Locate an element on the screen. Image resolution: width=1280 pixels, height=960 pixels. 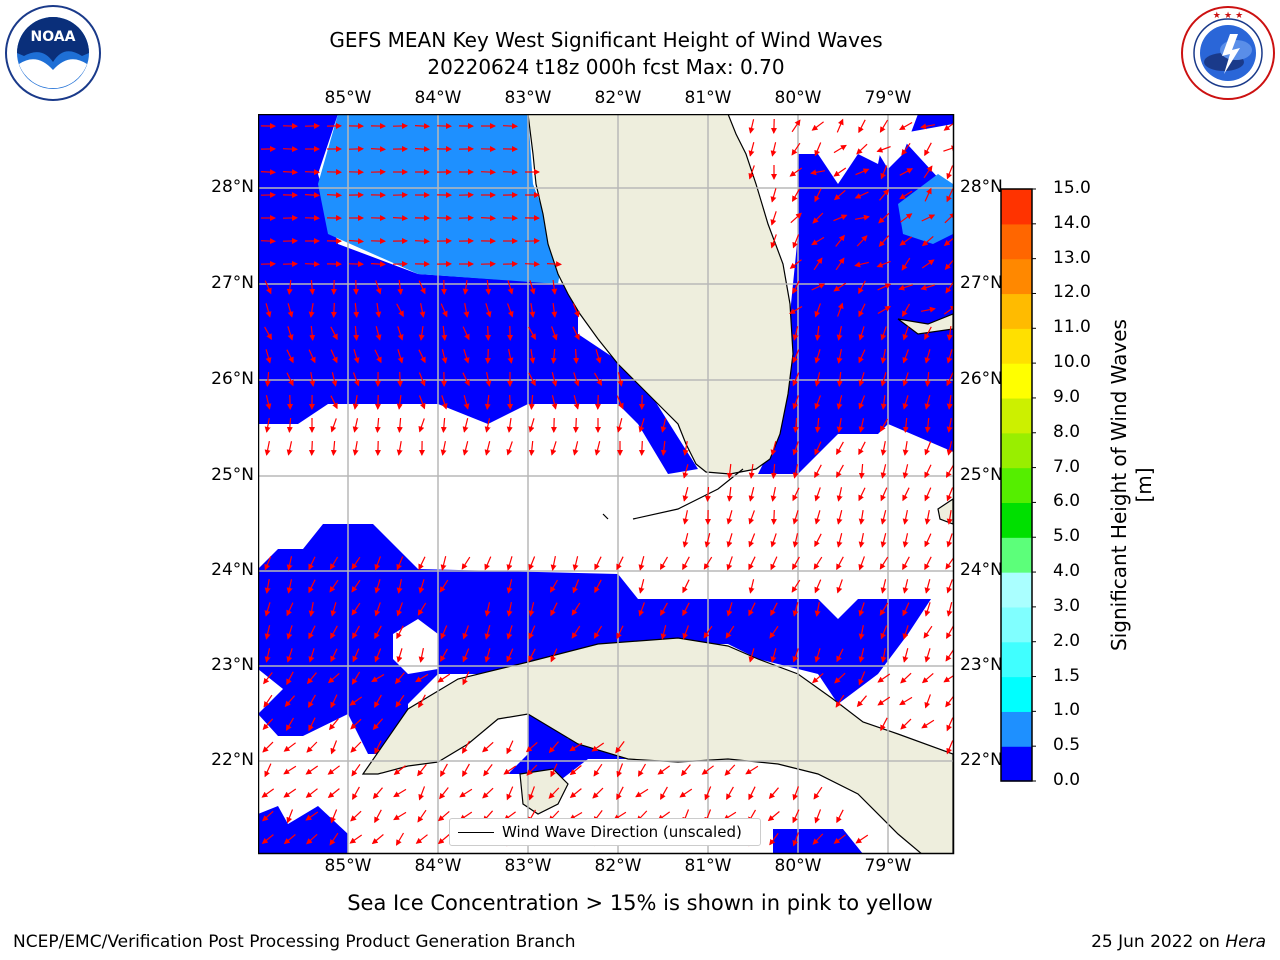
lon-label-bottom: 82°W is located at coordinates (618, 866).